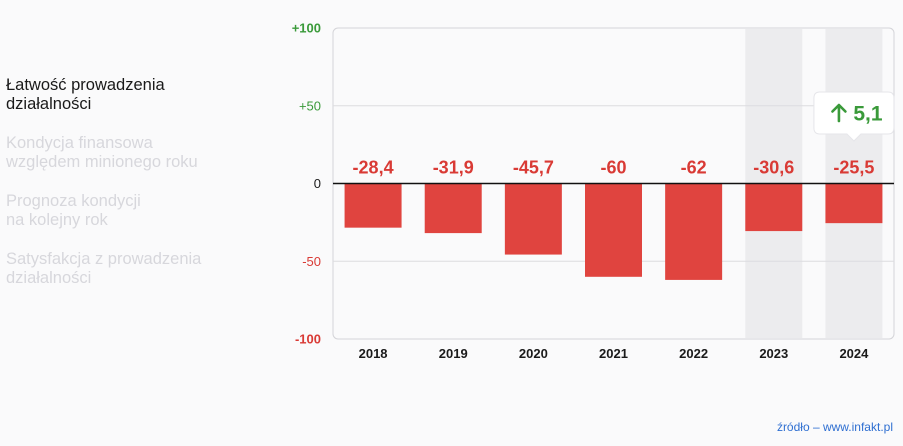  Describe the element at coordinates (774, 207) in the screenshot. I see `bar-2023` at that location.